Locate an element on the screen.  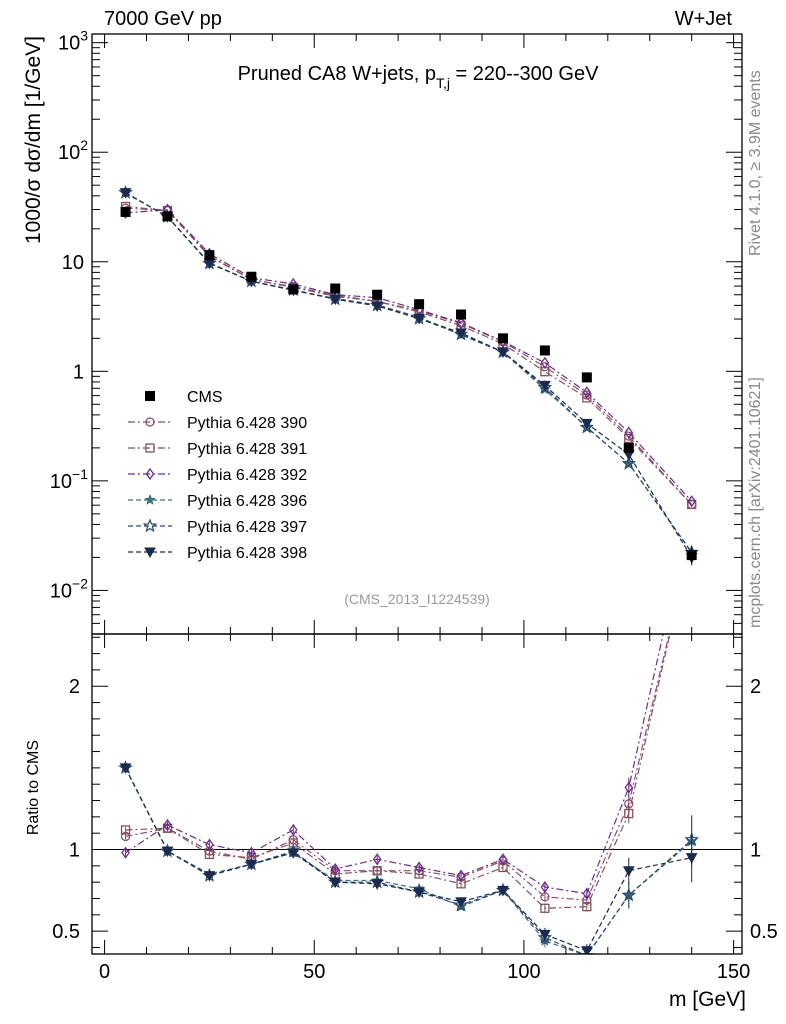
ytick-label-2: 1 is located at coordinates (78, 372).